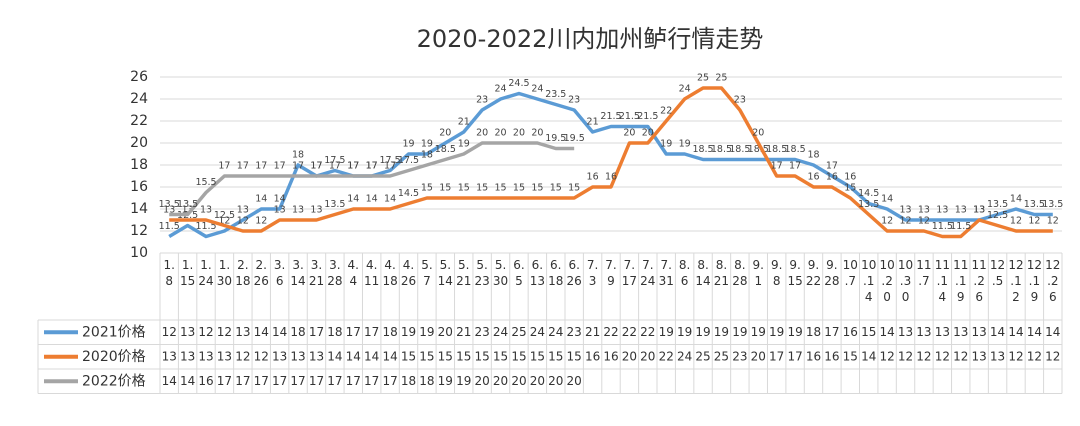 The width and height of the screenshot is (1080, 426). What do you see at coordinates (702, 356) in the screenshot?
I see `table-value: 25` at bounding box center [702, 356].